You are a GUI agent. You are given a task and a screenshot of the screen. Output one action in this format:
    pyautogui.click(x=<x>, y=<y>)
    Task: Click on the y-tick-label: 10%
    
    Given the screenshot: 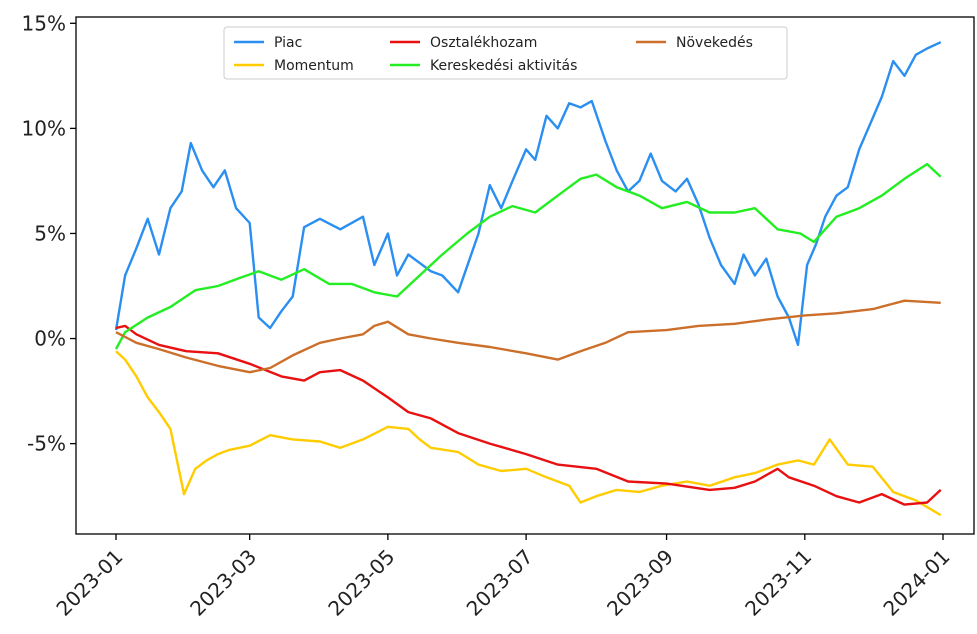 What is the action you would take?
    pyautogui.click(x=44, y=128)
    